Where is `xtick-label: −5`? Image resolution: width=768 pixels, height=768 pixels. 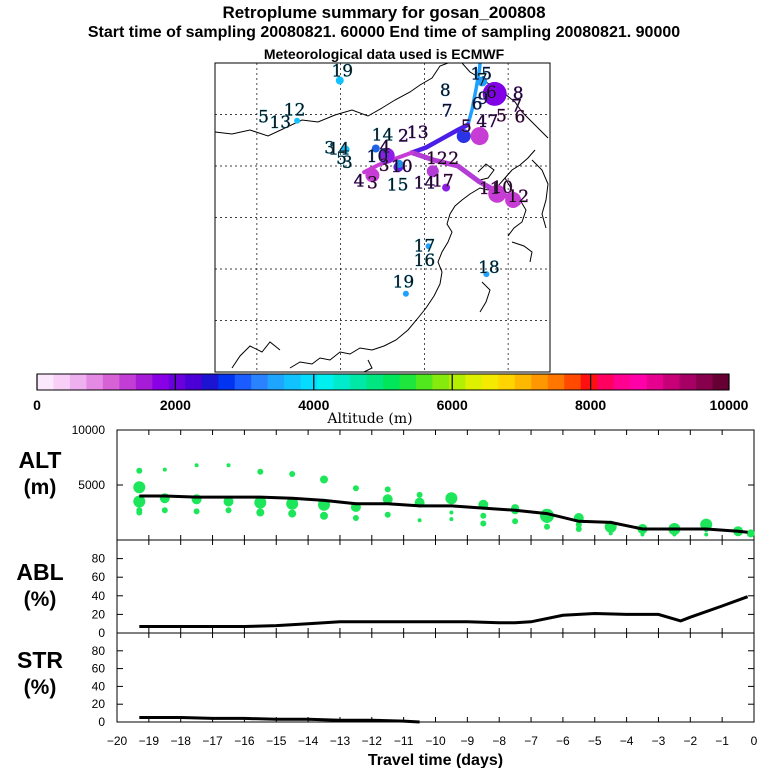
xtick-label: −5 is located at coordinates (595, 741).